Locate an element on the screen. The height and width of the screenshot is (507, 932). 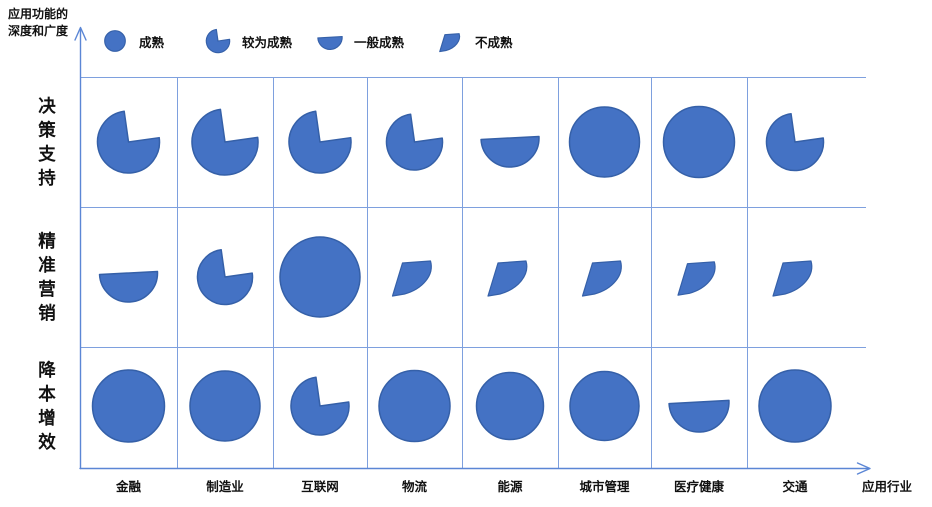
row-label-降本增效: 降本增效 is located at coordinates (47, 406).